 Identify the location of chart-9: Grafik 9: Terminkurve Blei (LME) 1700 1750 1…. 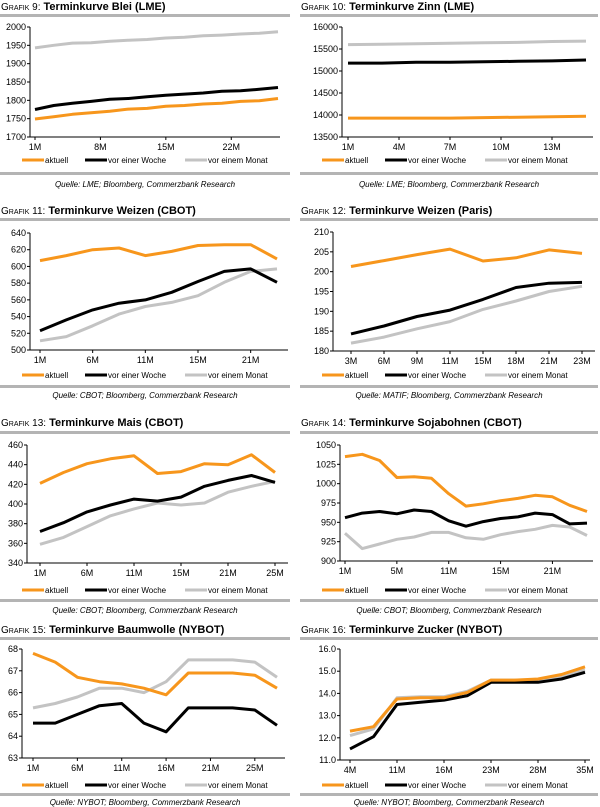
(145, 95).